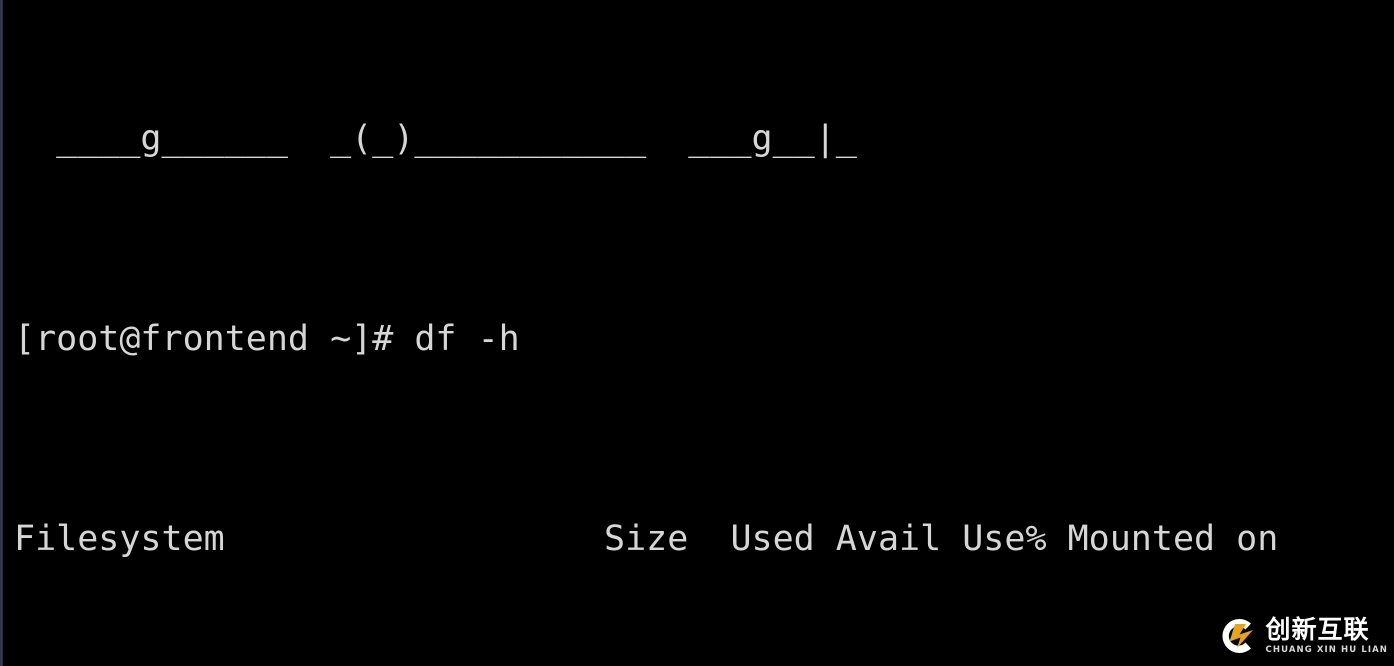  What do you see at coordinates (1, 333) in the screenshot?
I see `terminal-scrollbar-gutter` at bounding box center [1, 333].